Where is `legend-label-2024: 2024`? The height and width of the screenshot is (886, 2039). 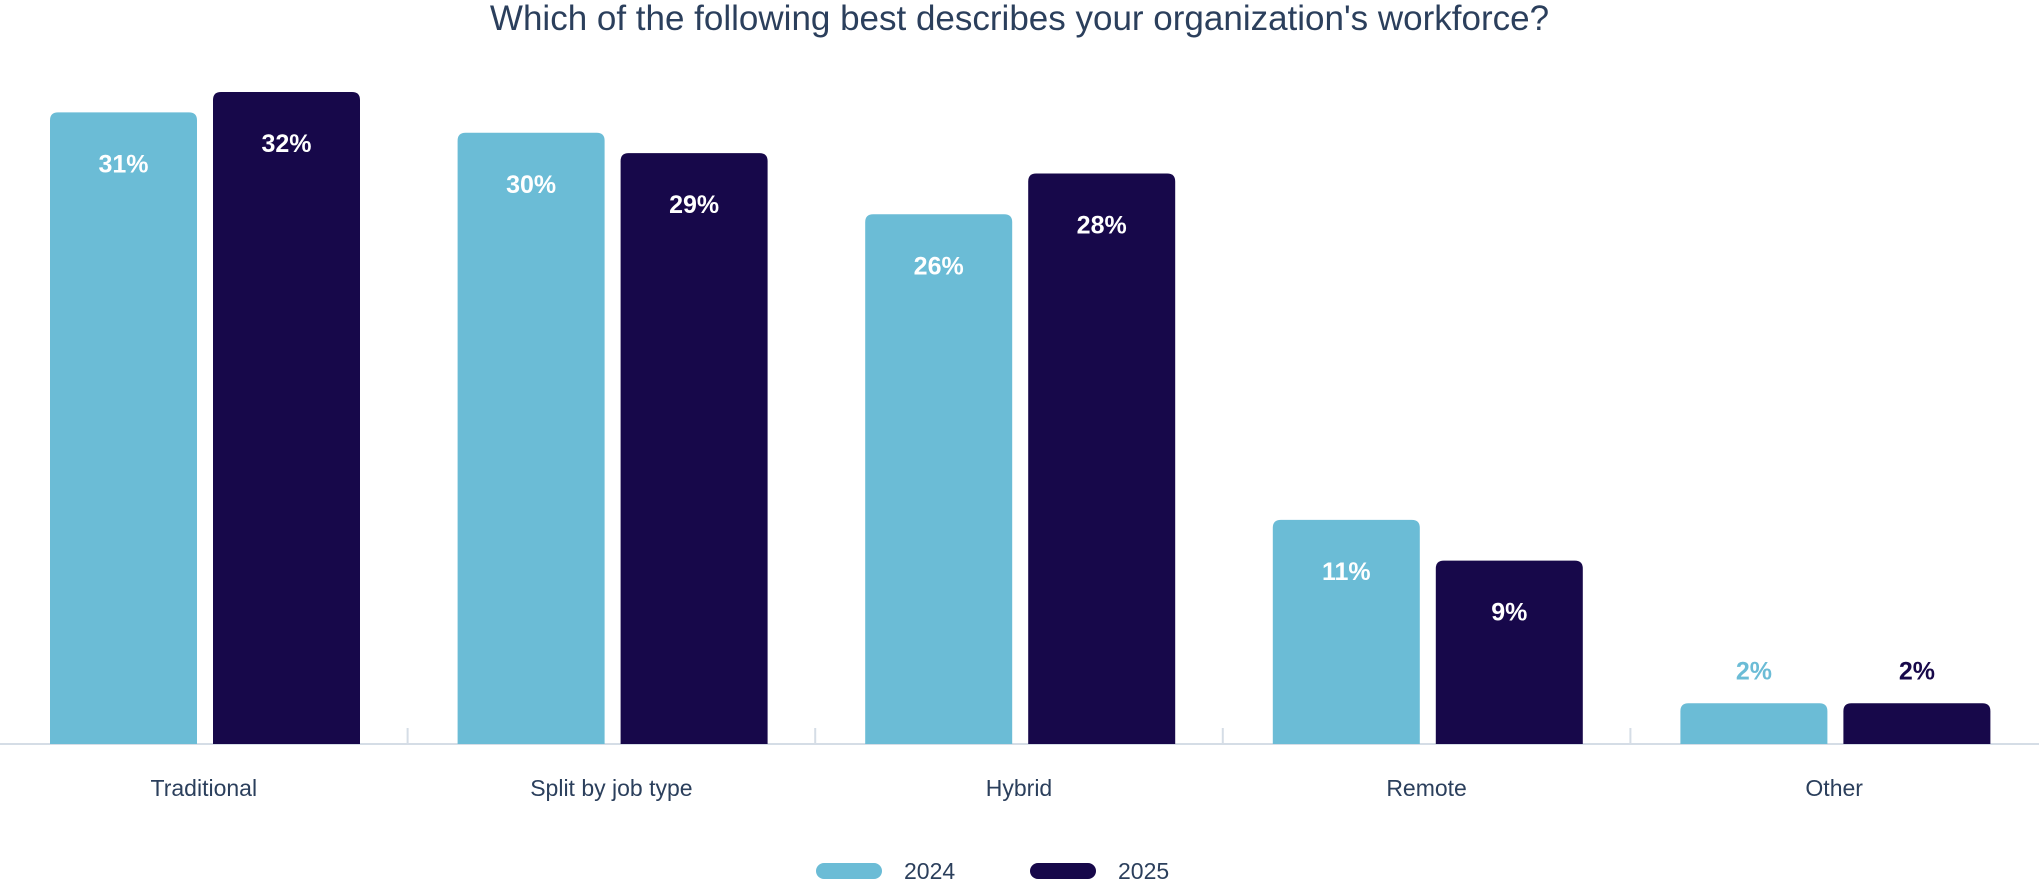
legend-label-2024: 2024 is located at coordinates (930, 870).